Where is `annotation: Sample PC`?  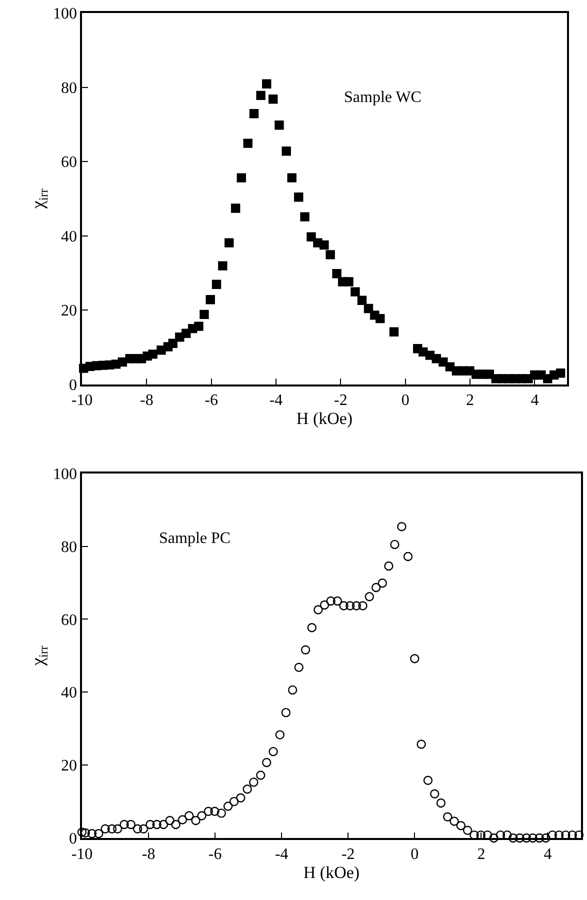 annotation: Sample PC is located at coordinates (195, 538).